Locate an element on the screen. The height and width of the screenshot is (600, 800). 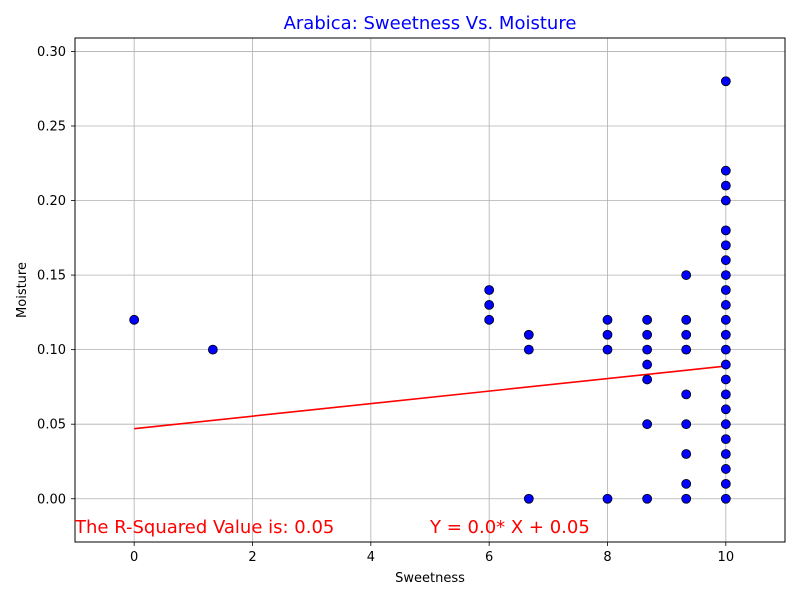
y-tick-label: 0.15 is located at coordinates (51, 276).